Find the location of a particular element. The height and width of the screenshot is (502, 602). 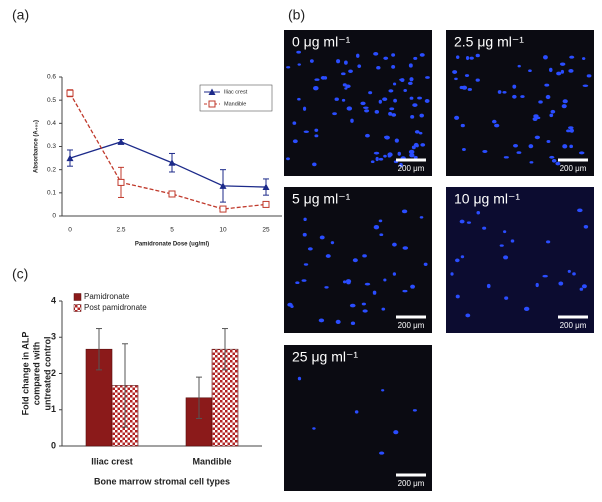

panel-label: (b) is located at coordinates (296, 15).